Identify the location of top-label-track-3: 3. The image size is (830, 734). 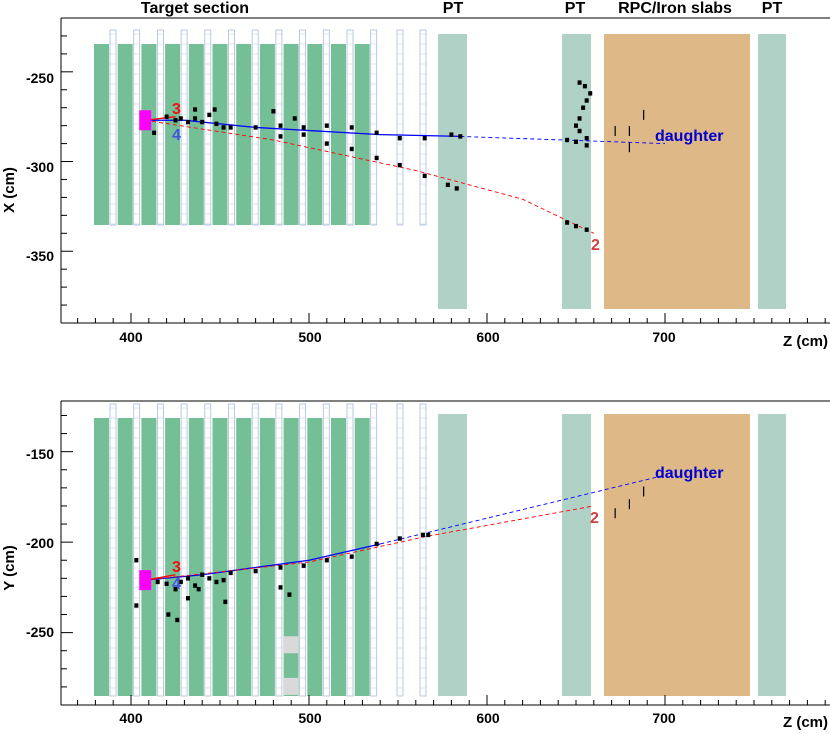
(176, 109).